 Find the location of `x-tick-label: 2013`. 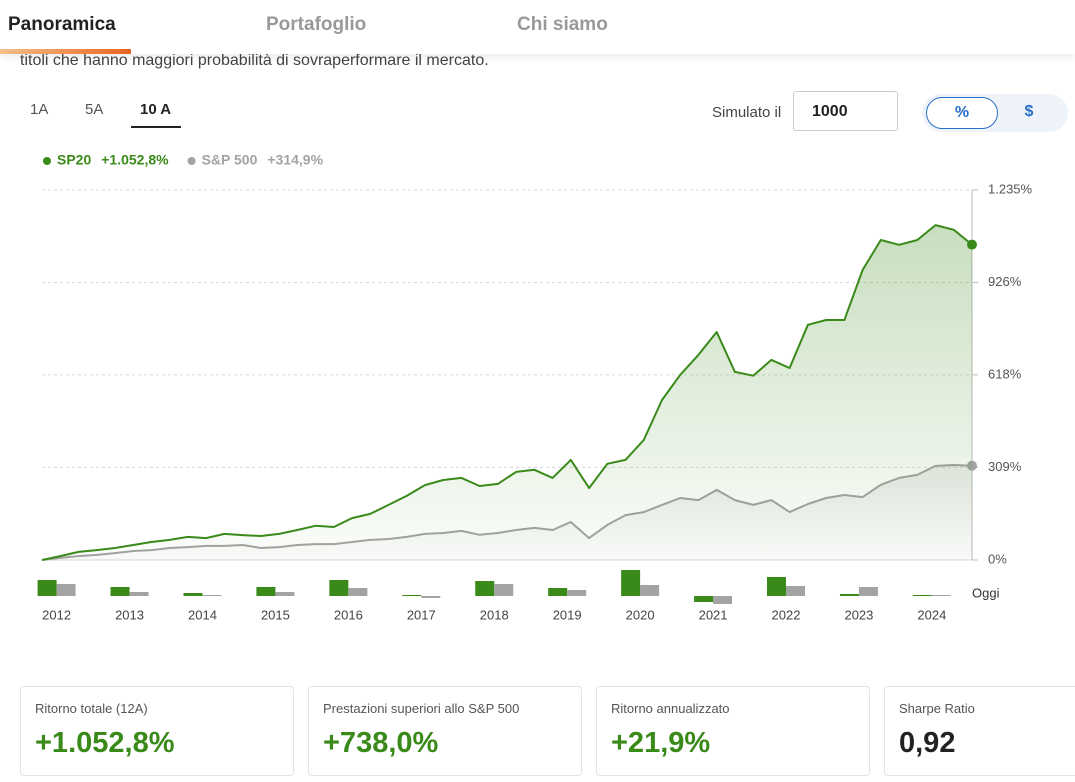

x-tick-label: 2013 is located at coordinates (129, 614).